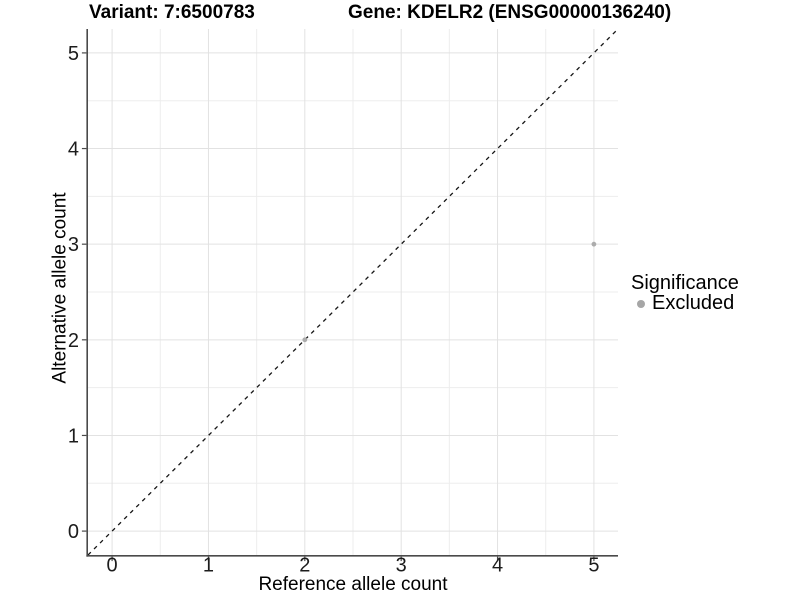 The width and height of the screenshot is (800, 600). Describe the element at coordinates (73, 150) in the screenshot. I see `y-tick-label: 4` at that location.